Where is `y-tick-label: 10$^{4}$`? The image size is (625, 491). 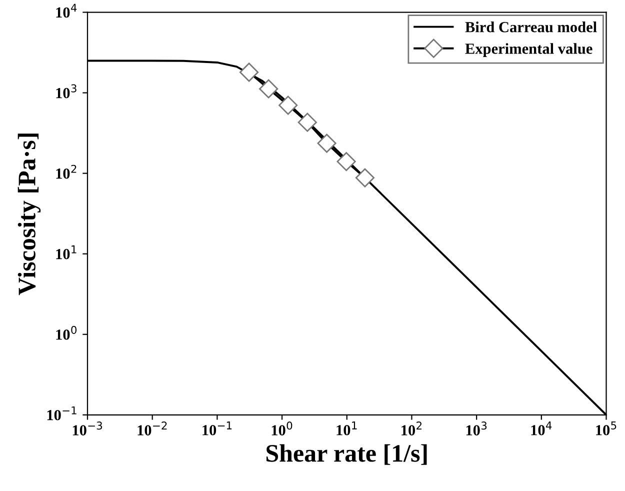 y-tick-label: 10$^{4}$ is located at coordinates (66, 11).